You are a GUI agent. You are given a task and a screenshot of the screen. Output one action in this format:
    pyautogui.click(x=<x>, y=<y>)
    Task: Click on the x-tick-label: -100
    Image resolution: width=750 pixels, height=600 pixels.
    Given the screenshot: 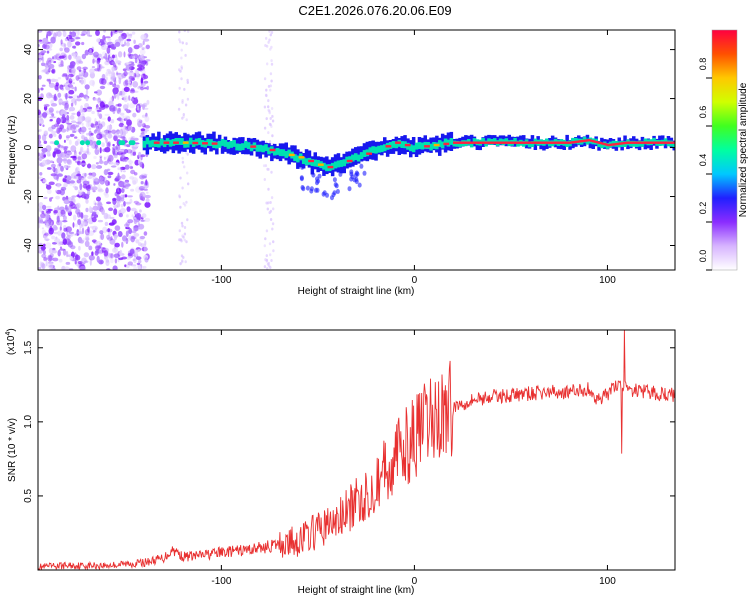 What is the action you would take?
    pyautogui.click(x=221, y=581)
    